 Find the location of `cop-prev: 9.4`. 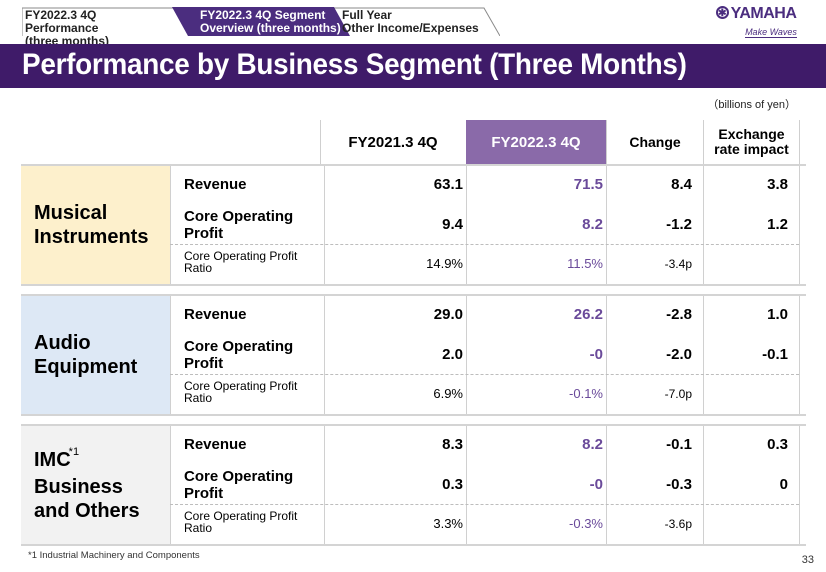

cop-prev: 9.4 is located at coordinates (452, 224).